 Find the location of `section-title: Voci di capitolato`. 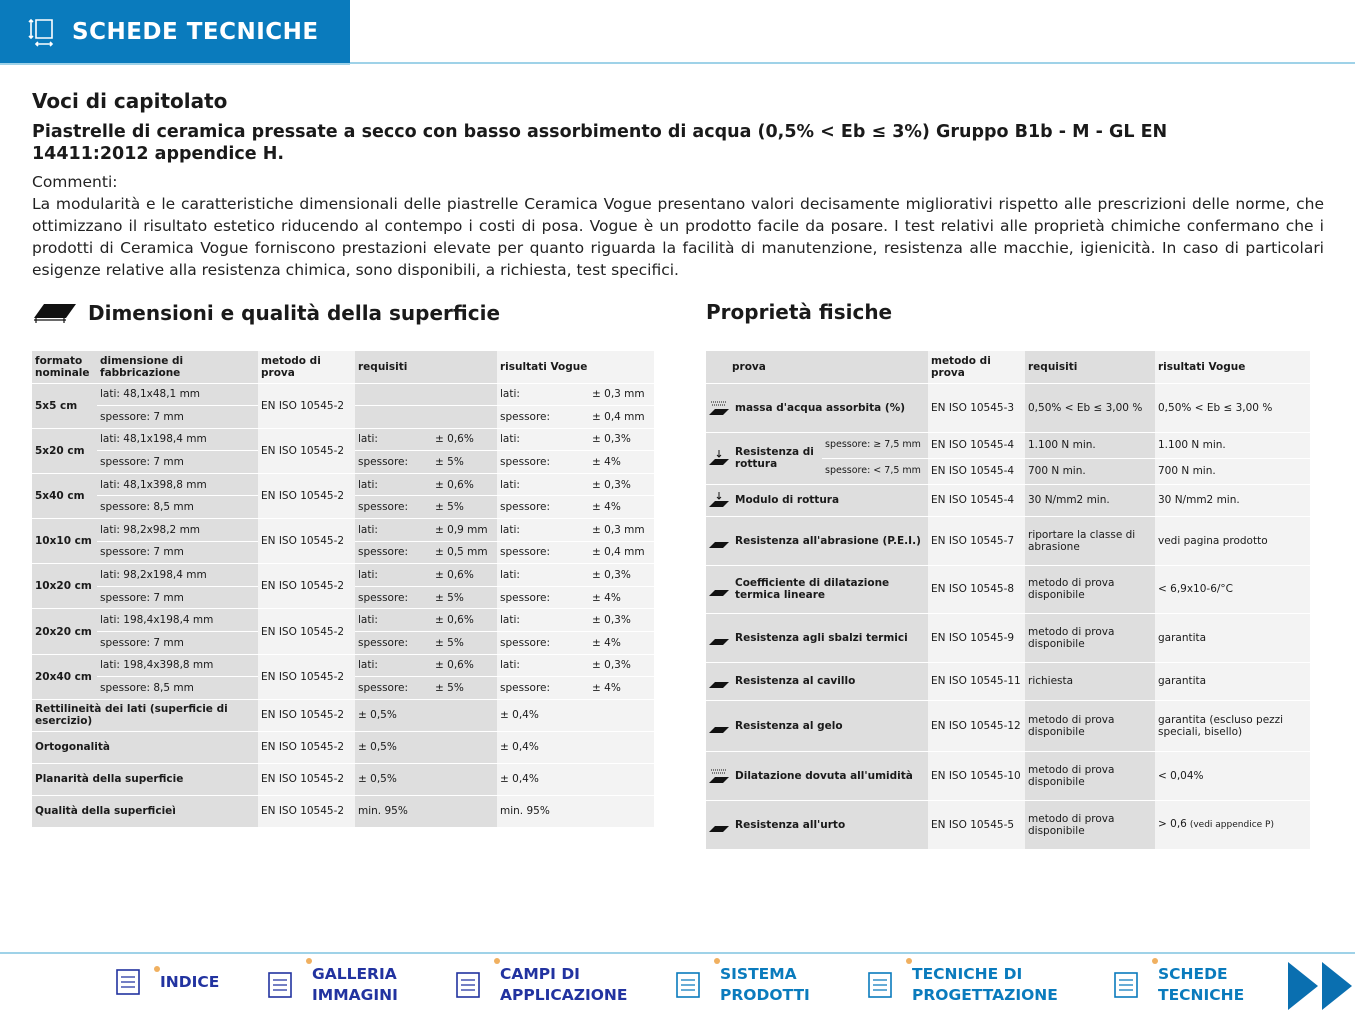

section-title: Voci di capitolato is located at coordinates (130, 101).